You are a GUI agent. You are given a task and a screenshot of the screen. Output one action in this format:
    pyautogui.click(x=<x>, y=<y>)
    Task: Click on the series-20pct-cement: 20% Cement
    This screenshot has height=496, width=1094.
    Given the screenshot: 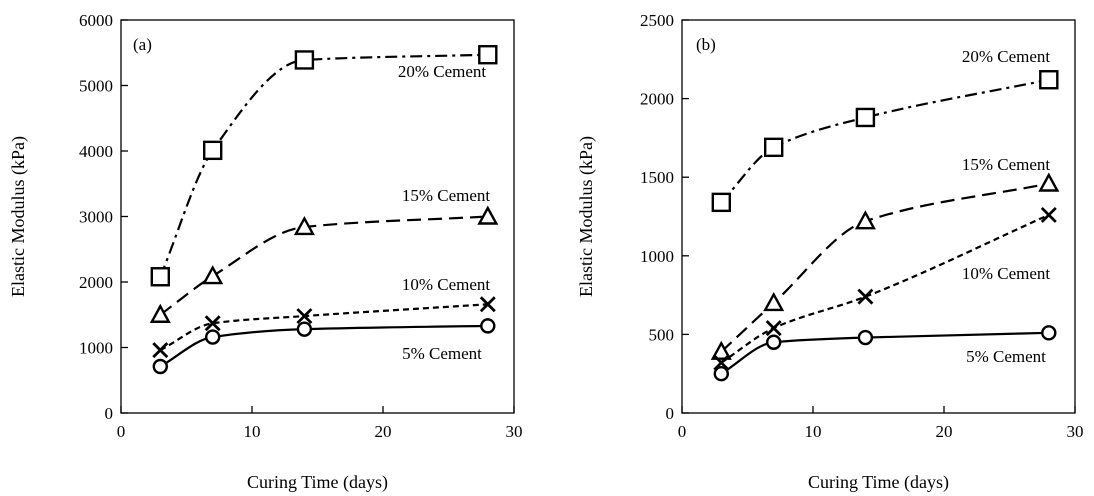 What is the action you would take?
    pyautogui.click(x=885, y=130)
    